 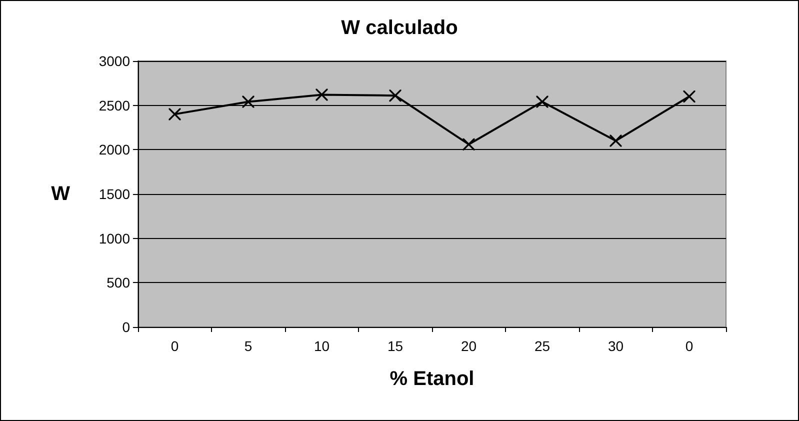 What do you see at coordinates (126, 327) in the screenshot?
I see `y-tick-label: 0` at bounding box center [126, 327].